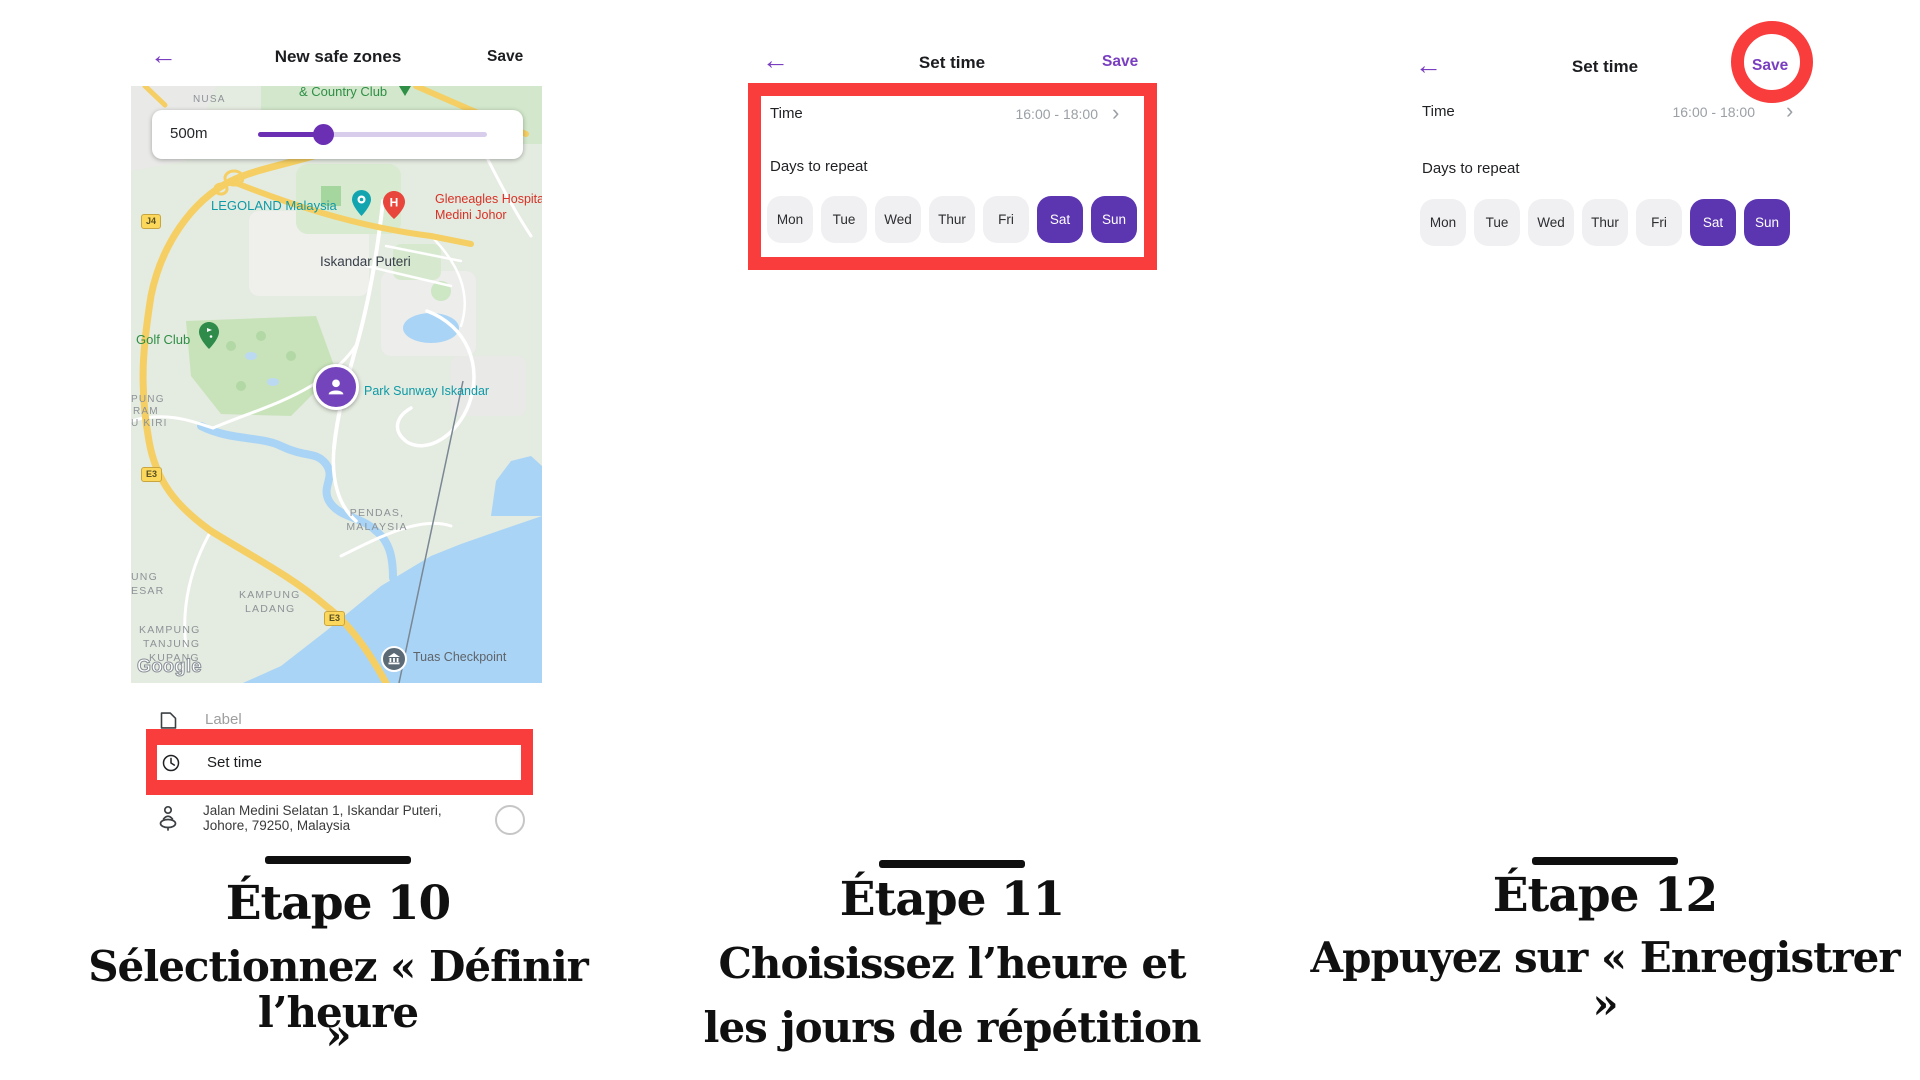 This screenshot has height=1080, width=1920. I want to click on map-shapes, so click(336, 384).